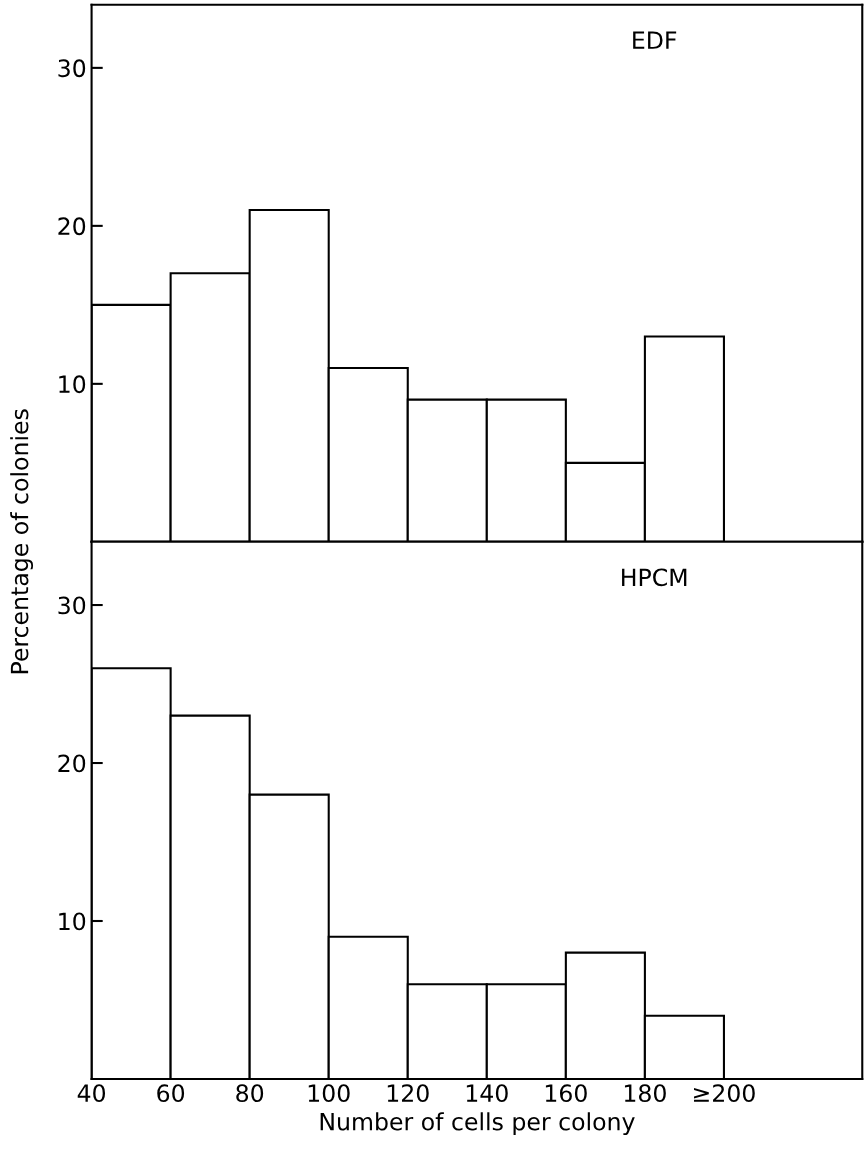 The height and width of the screenshot is (1169, 864). I want to click on x-tick-label: 60, so click(171, 1093).